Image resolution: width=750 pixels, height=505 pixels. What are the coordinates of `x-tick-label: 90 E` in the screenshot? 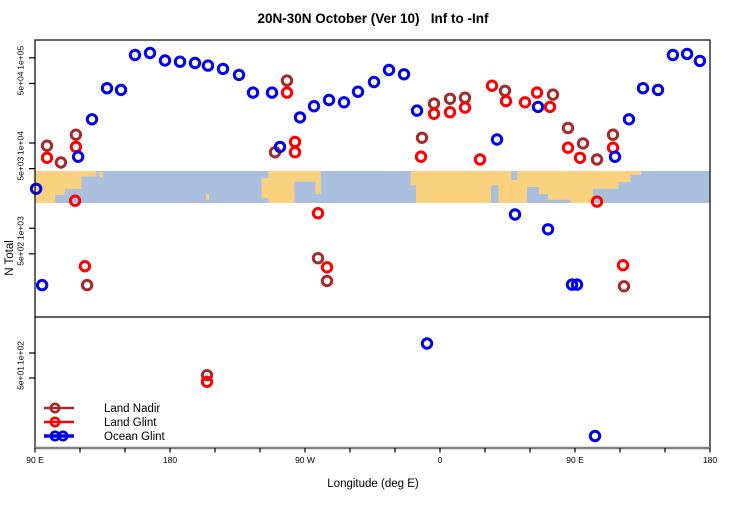 It's located at (35, 460).